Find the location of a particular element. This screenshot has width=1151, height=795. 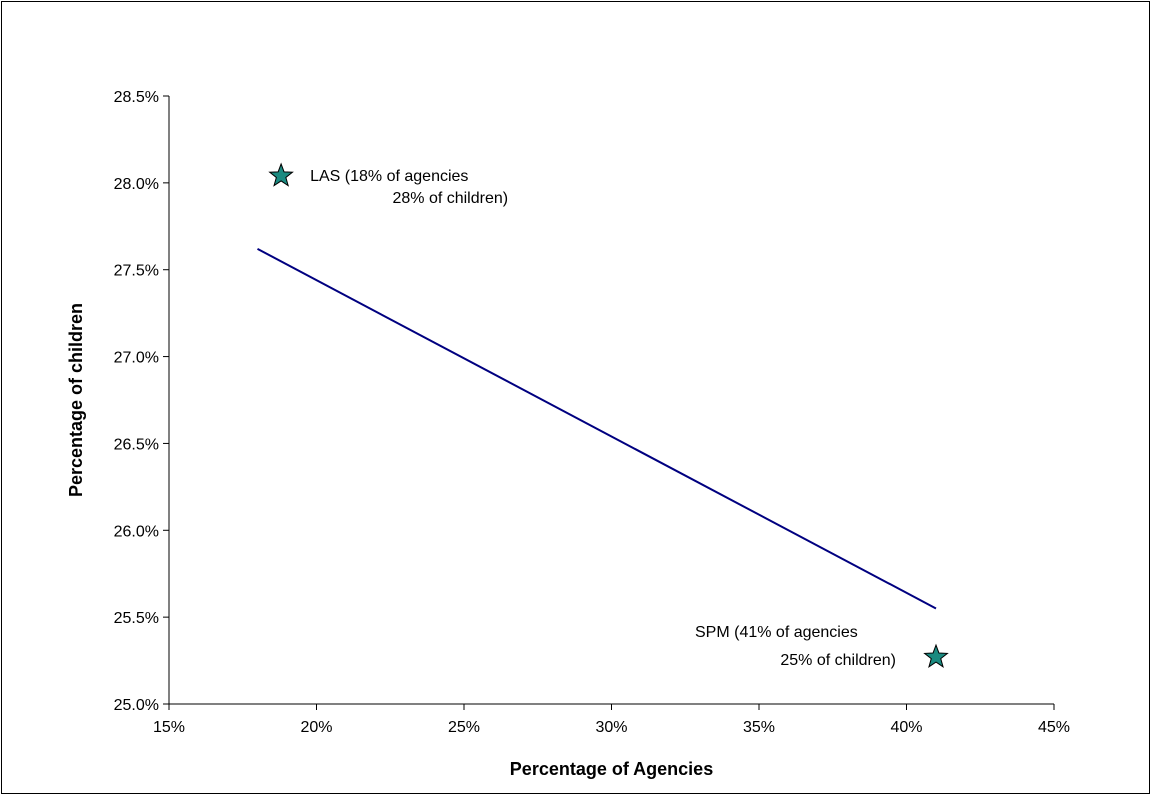

y-tick-label: 25.0% is located at coordinates (136, 705).